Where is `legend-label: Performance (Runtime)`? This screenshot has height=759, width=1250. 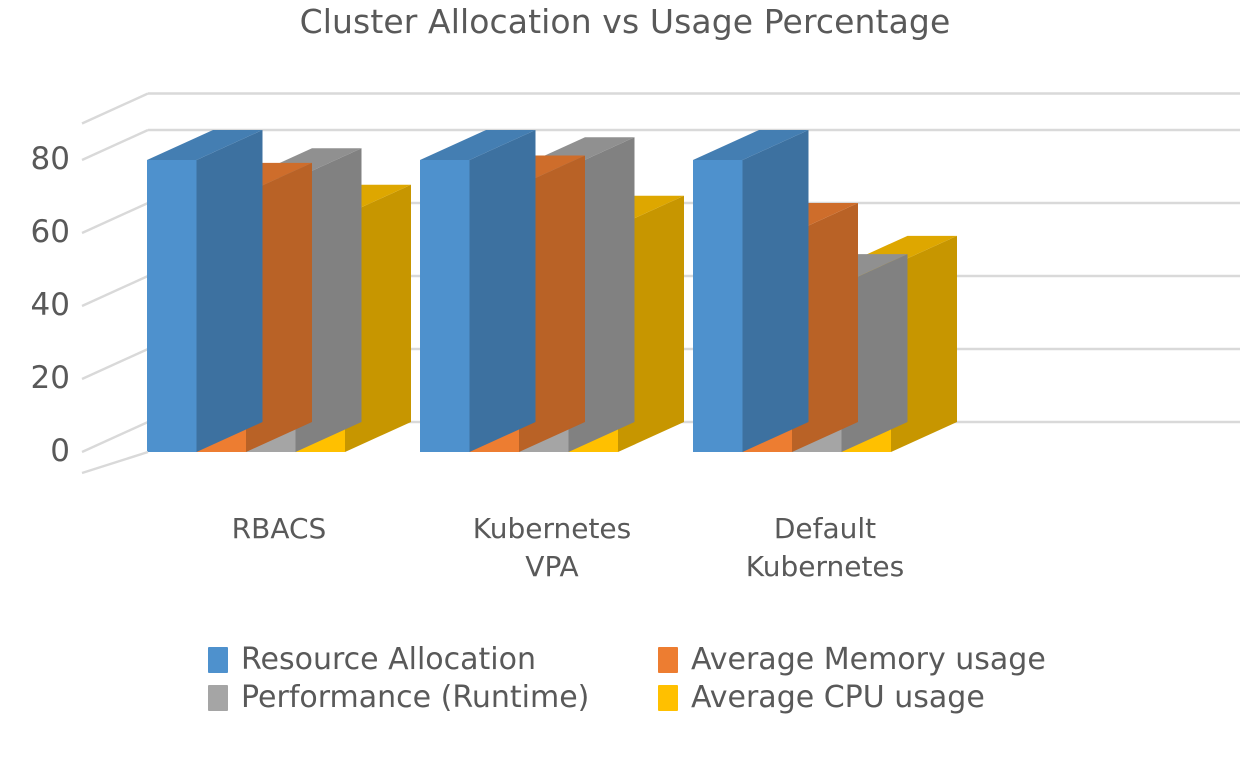 legend-label: Performance (Runtime) is located at coordinates (415, 697).